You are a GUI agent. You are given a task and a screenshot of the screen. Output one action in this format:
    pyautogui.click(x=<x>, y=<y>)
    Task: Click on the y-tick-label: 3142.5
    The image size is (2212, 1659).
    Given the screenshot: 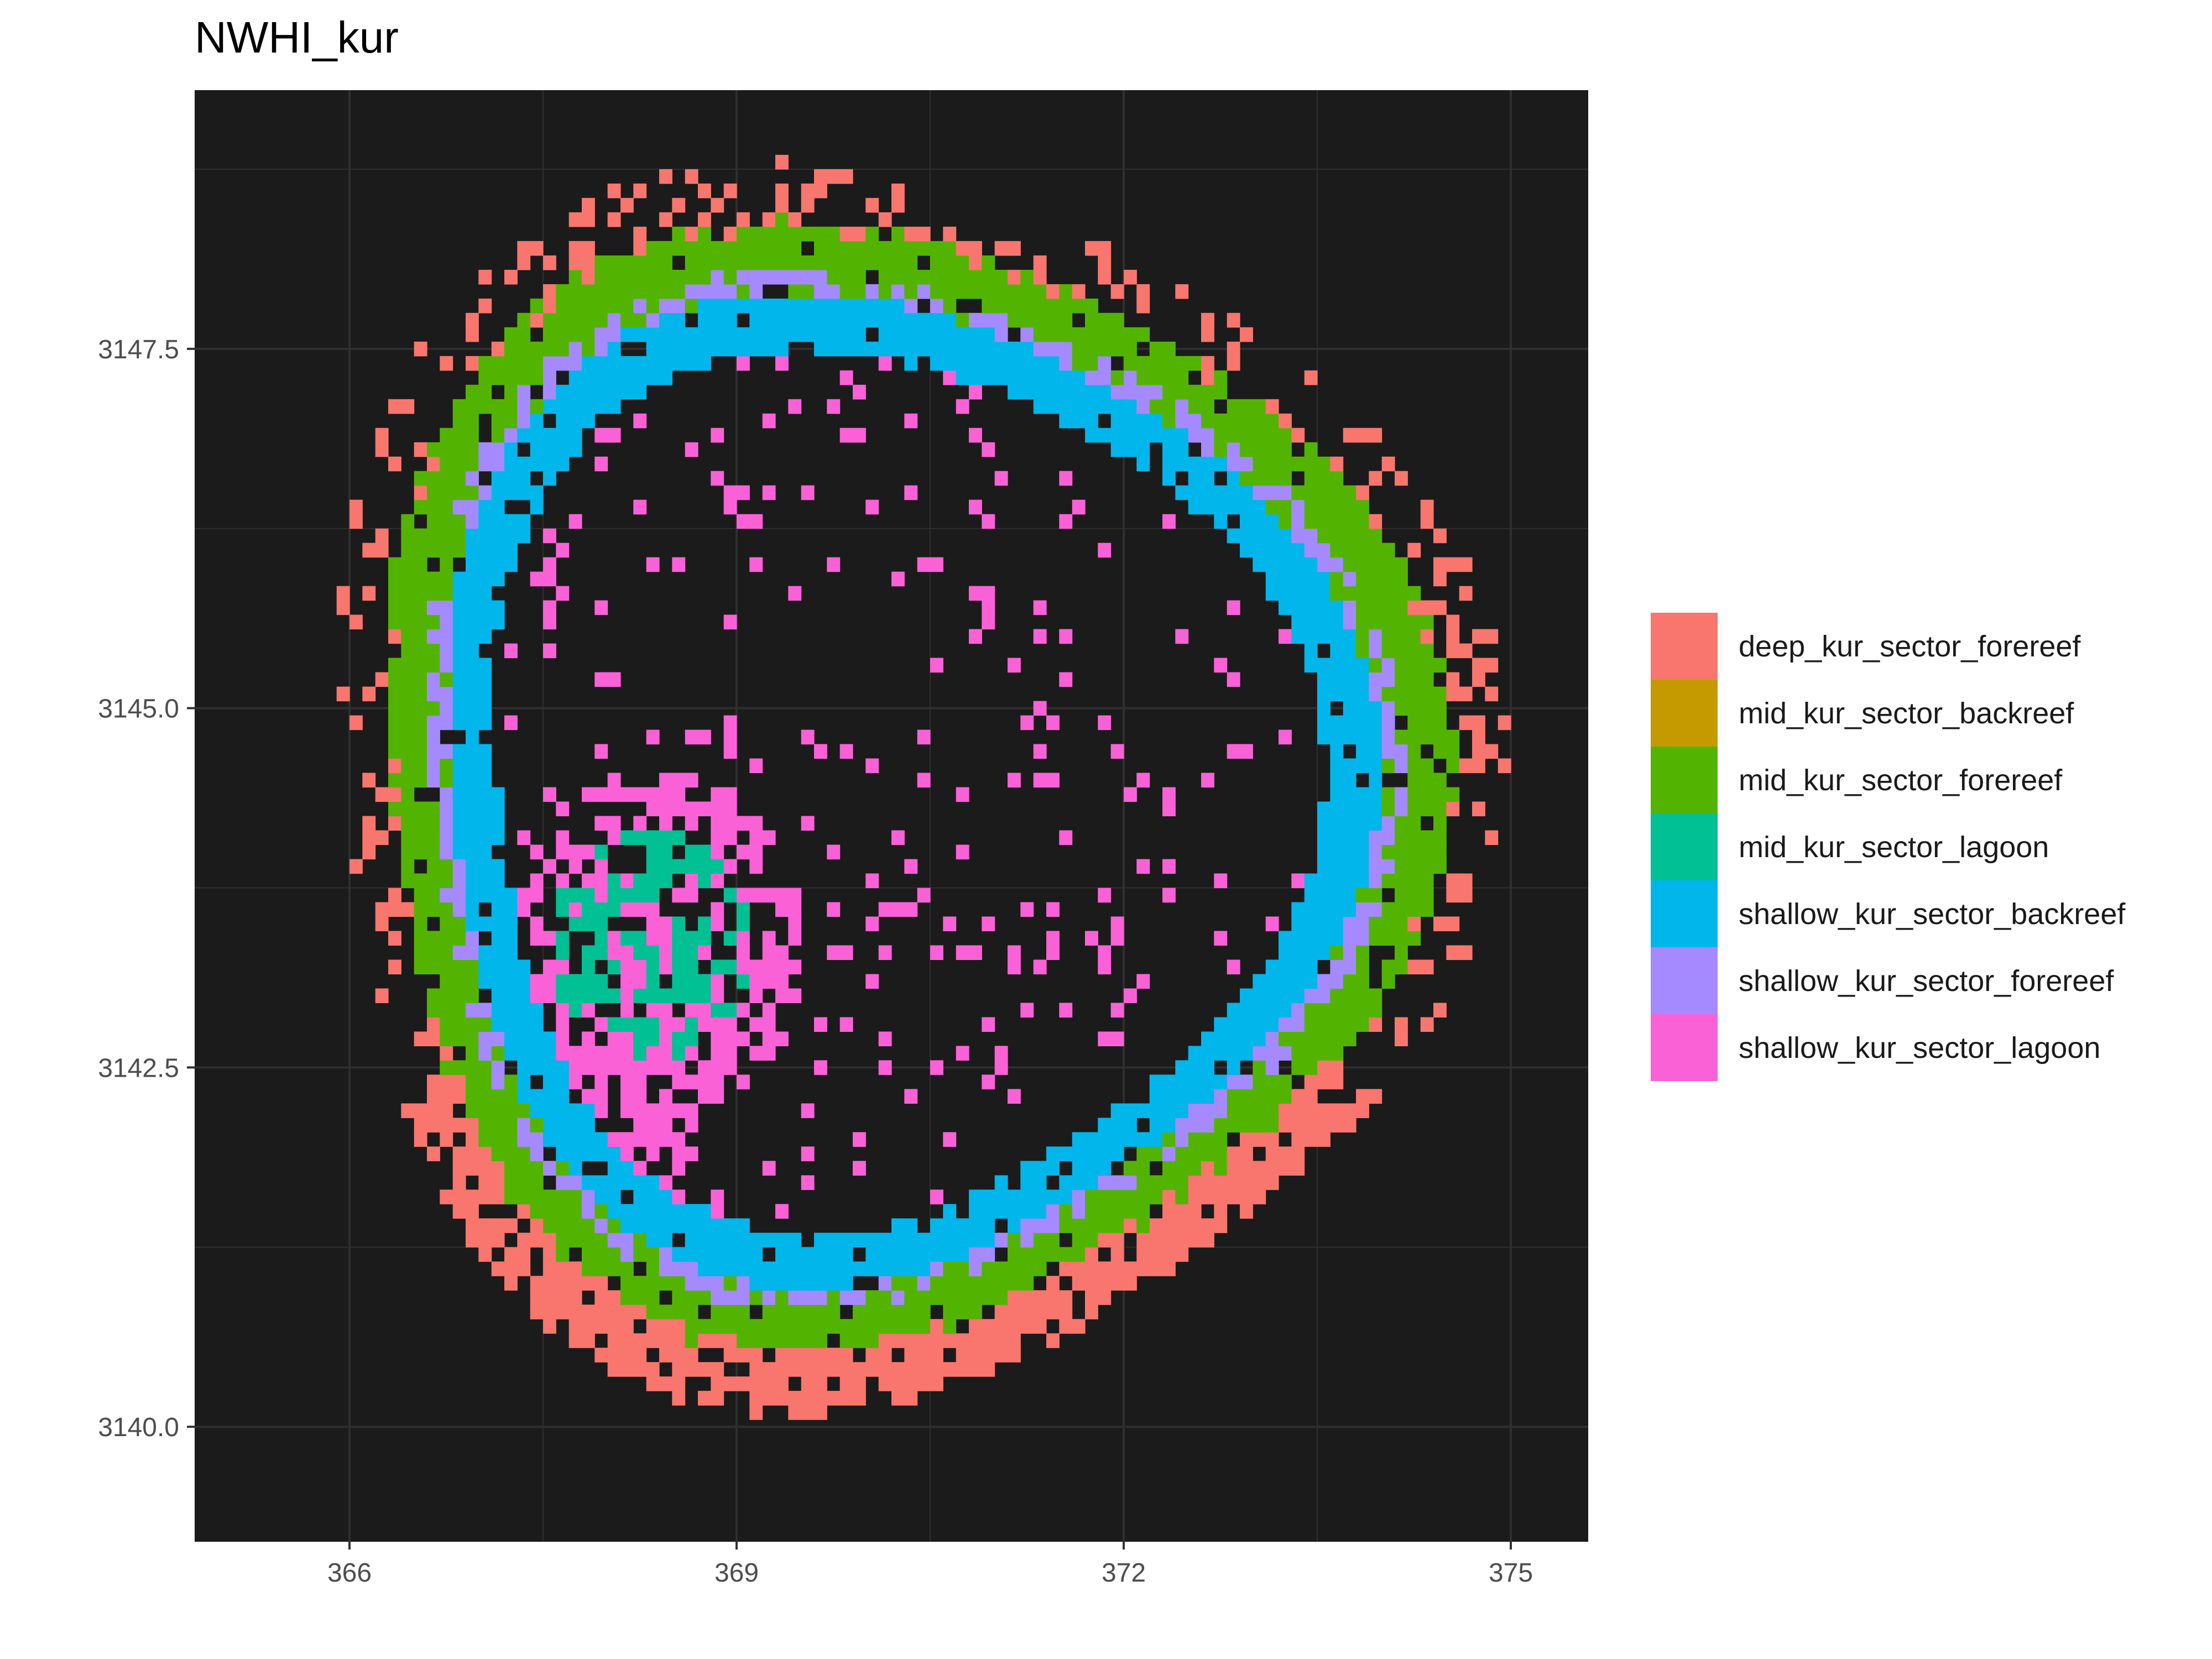 What is the action you would take?
    pyautogui.click(x=138, y=1068)
    